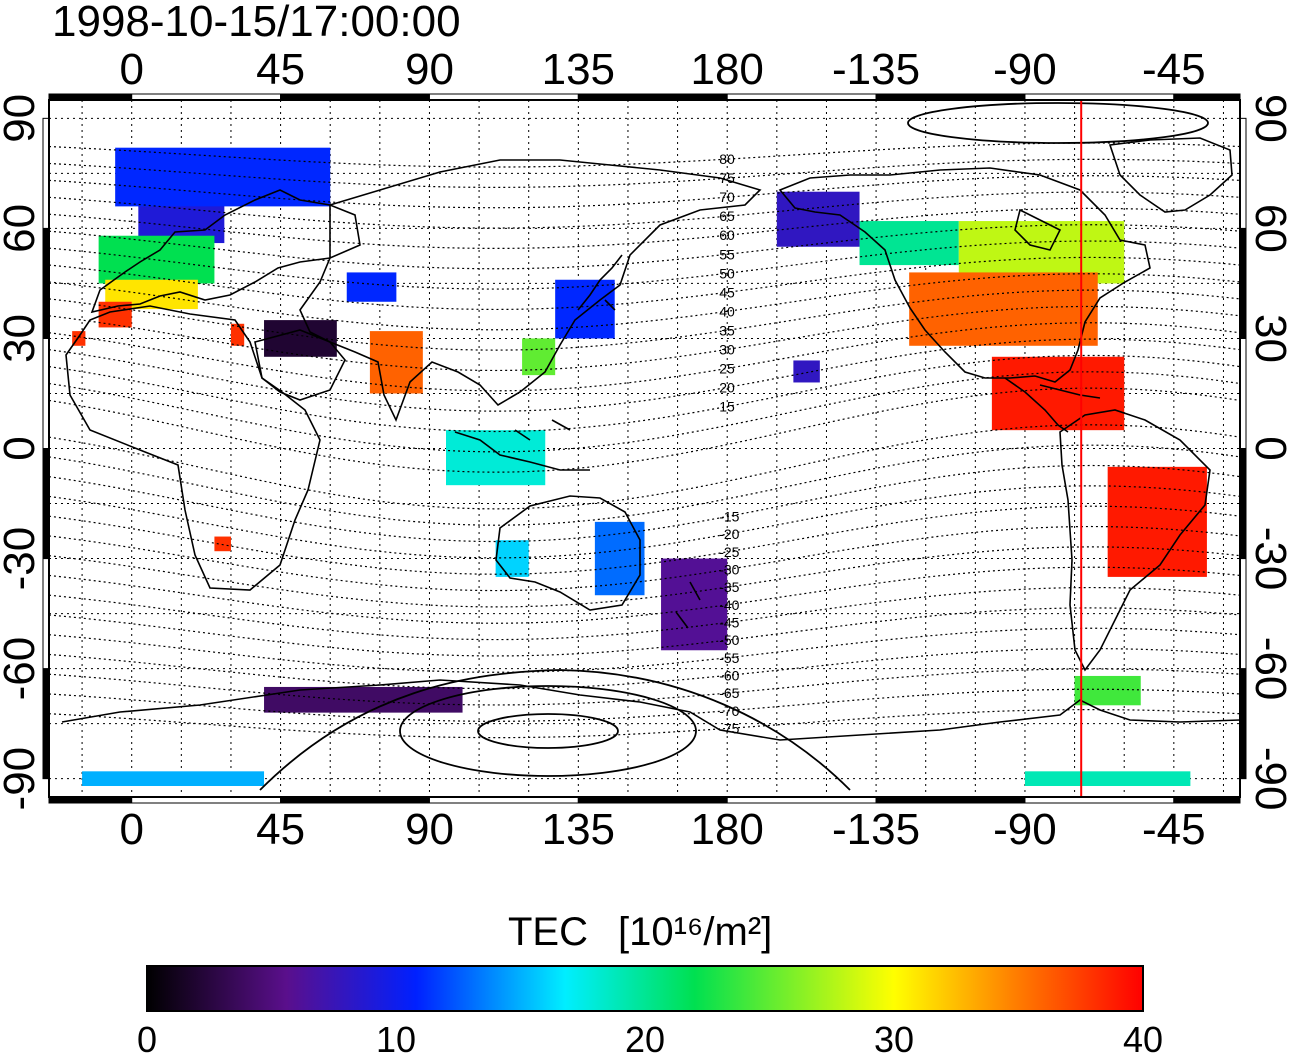  Describe the element at coordinates (147, 1038) in the screenshot. I see `colorbar-tick-label: 0` at that location.